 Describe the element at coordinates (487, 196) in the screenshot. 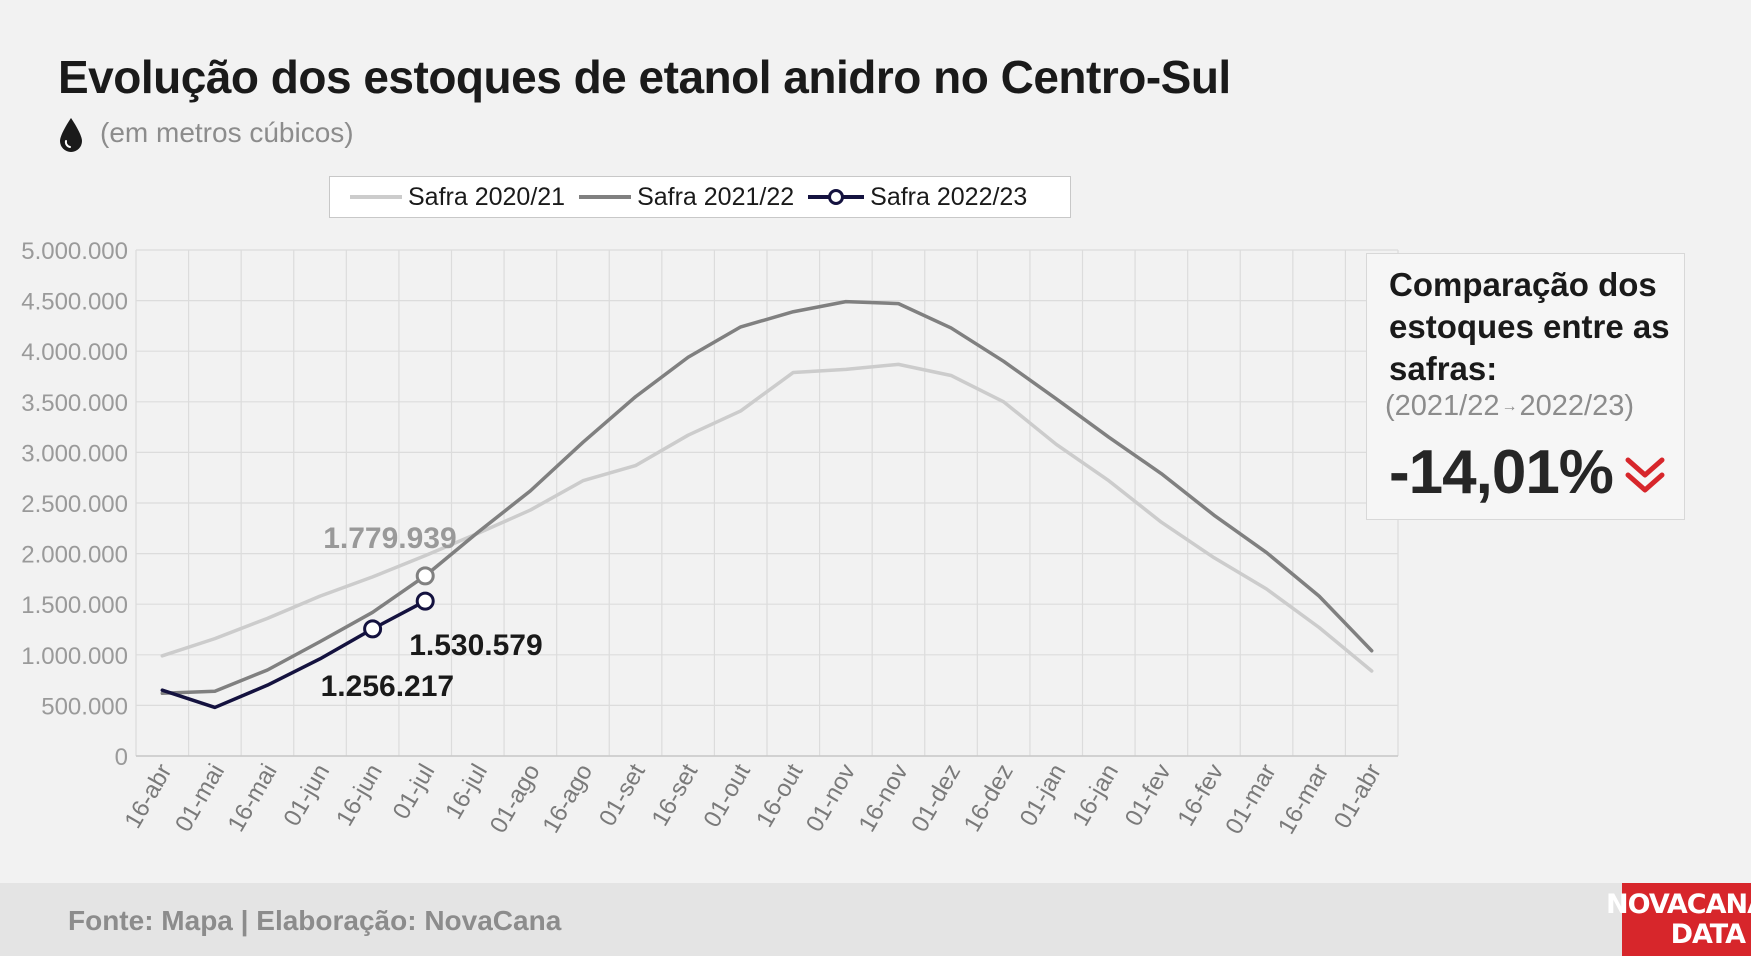

I see `legend-label-2020-21: Safra 2020/21` at that location.